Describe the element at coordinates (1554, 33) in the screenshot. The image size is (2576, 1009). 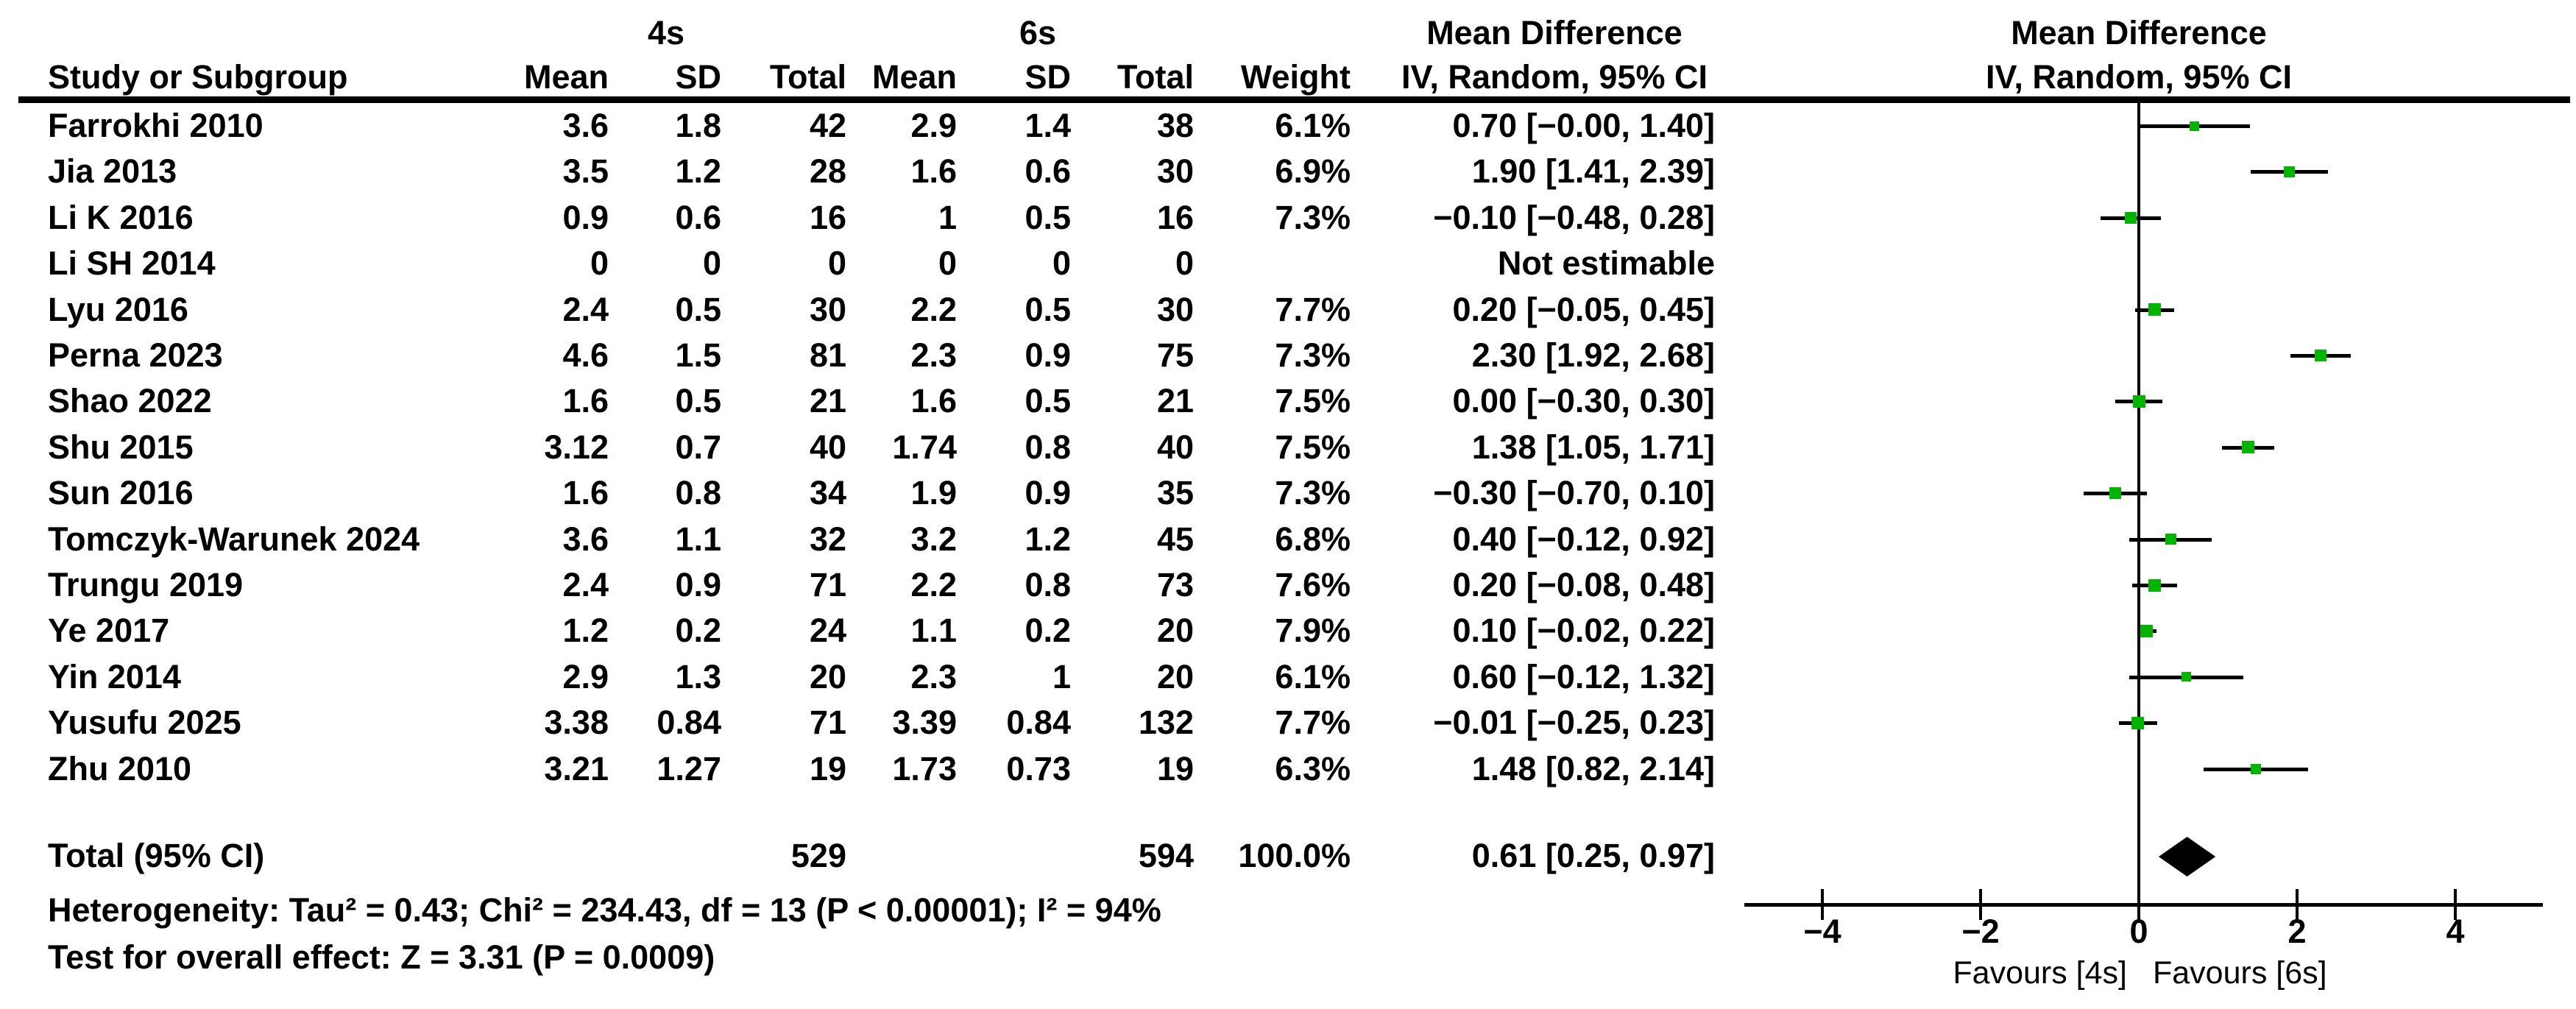
I see `table-effect-title: Mean Difference` at that location.